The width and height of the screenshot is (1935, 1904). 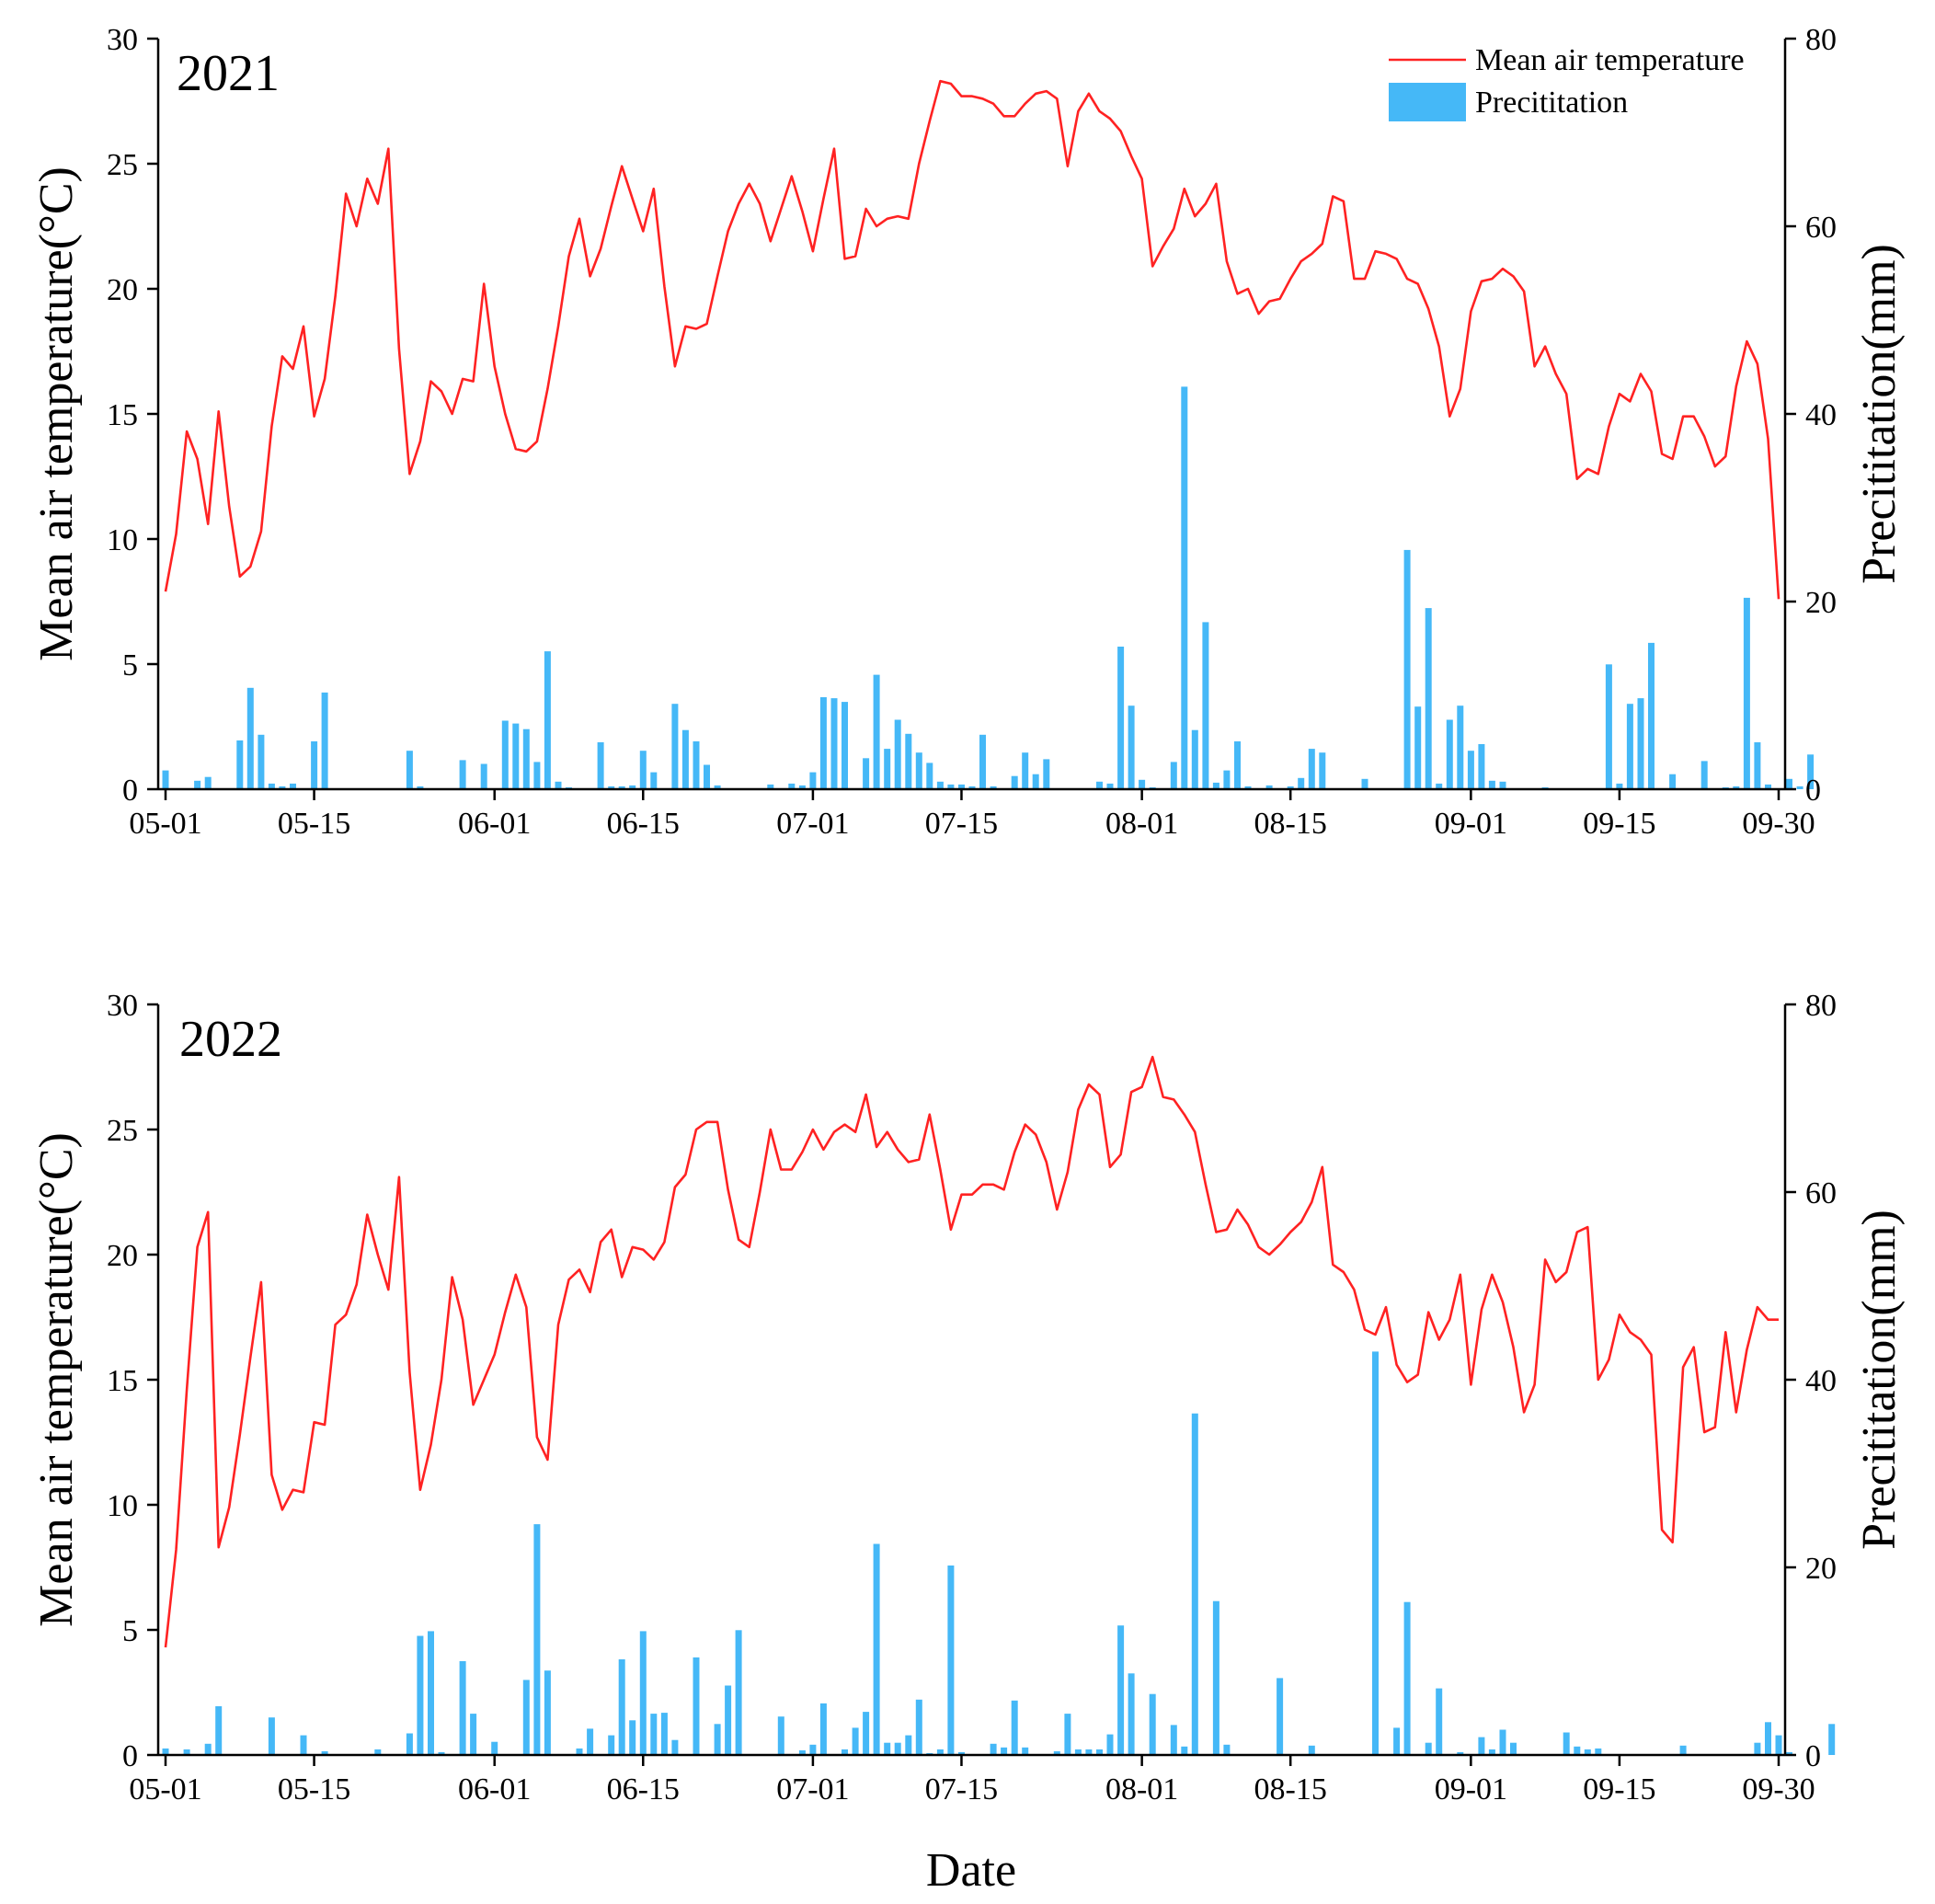 What do you see at coordinates (122, 40) in the screenshot?
I see `y-left-tick-label: 30` at bounding box center [122, 40].